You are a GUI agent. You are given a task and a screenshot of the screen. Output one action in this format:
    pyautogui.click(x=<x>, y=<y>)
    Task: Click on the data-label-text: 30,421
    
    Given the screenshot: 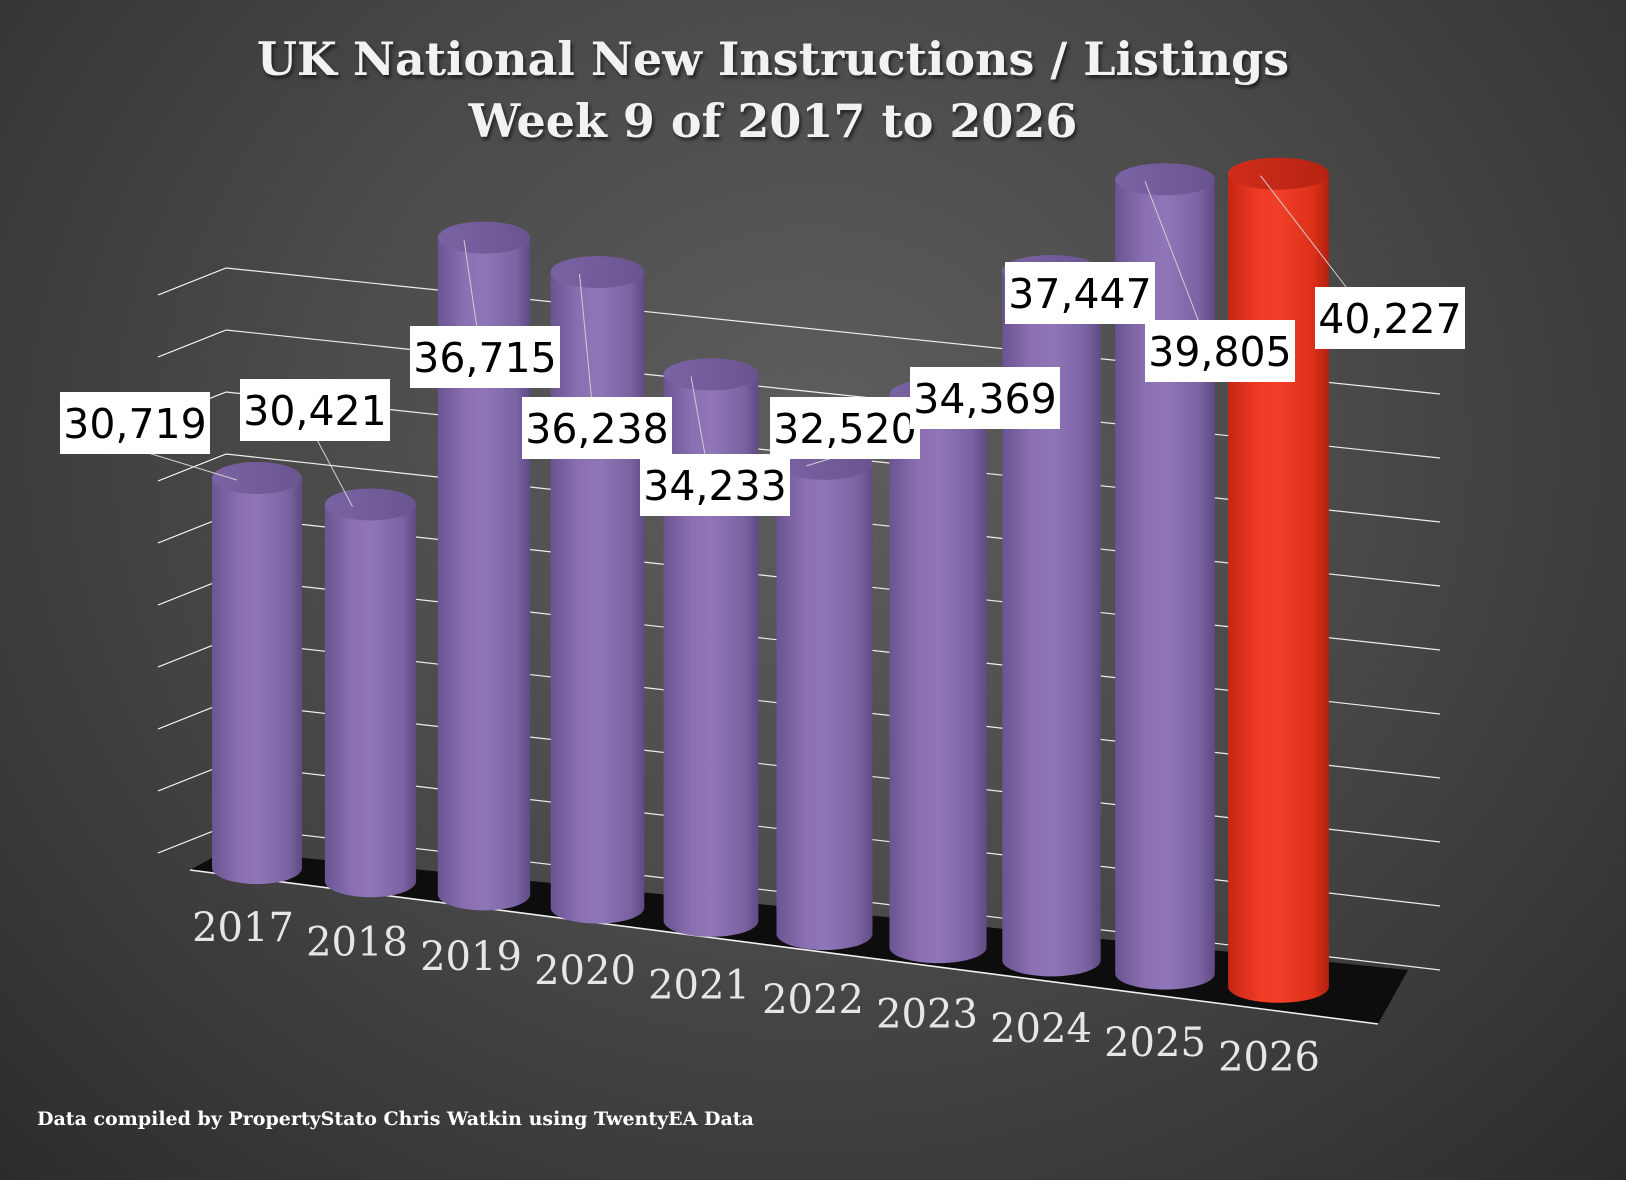 What is the action you would take?
    pyautogui.click(x=314, y=411)
    